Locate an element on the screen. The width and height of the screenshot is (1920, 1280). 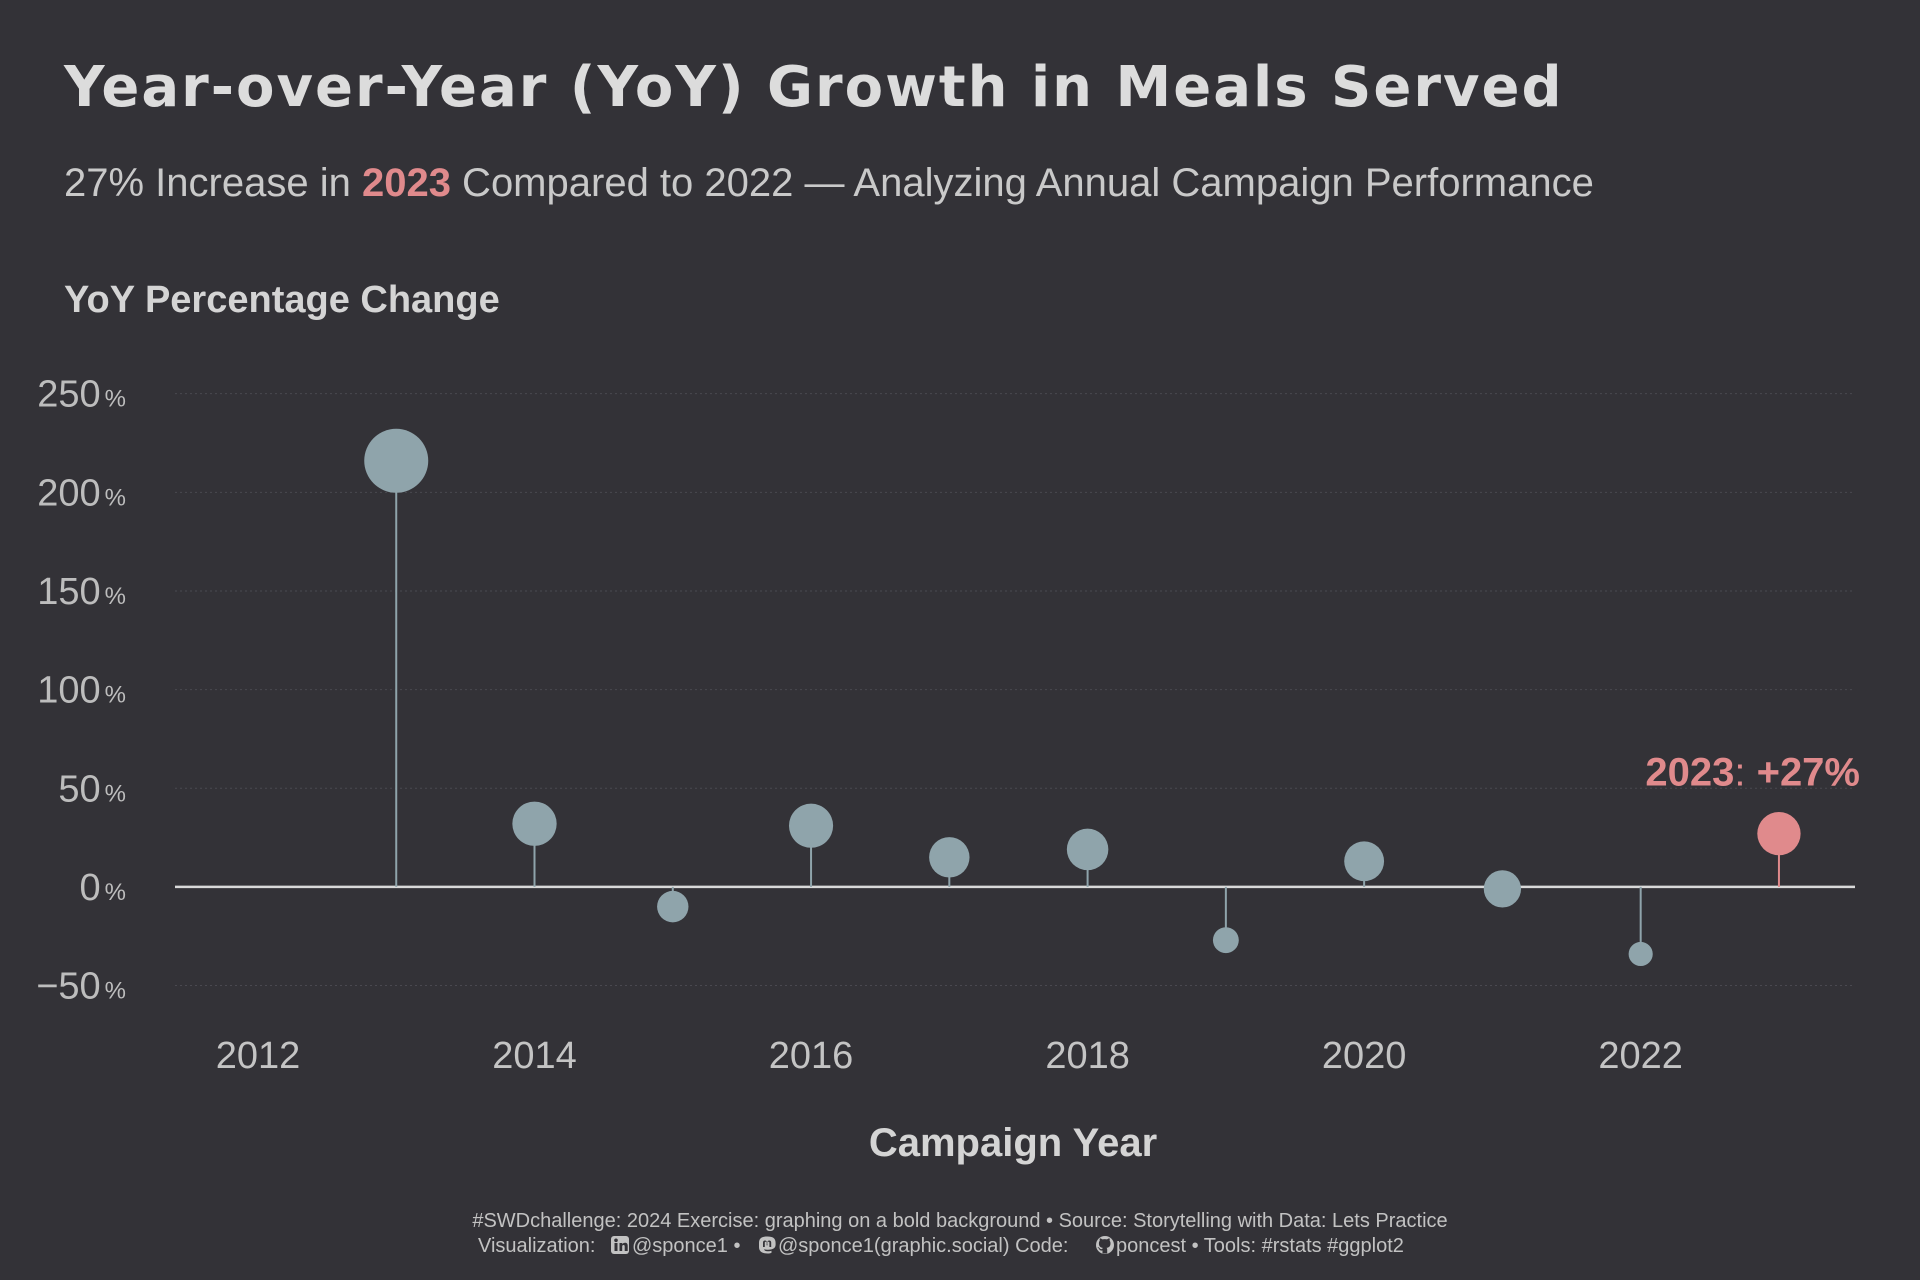
x-tick-label: 2020 is located at coordinates (1364, 1056).